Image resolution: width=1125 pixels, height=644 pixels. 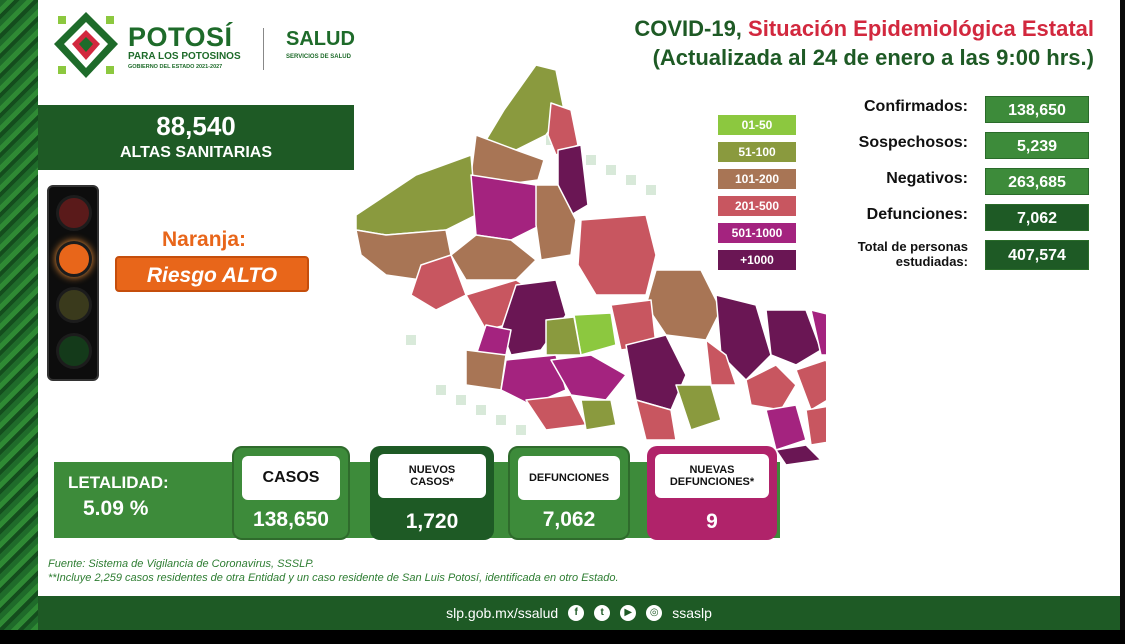 What do you see at coordinates (757, 206) in the screenshot?
I see `legend-item: 201-500` at bounding box center [757, 206].